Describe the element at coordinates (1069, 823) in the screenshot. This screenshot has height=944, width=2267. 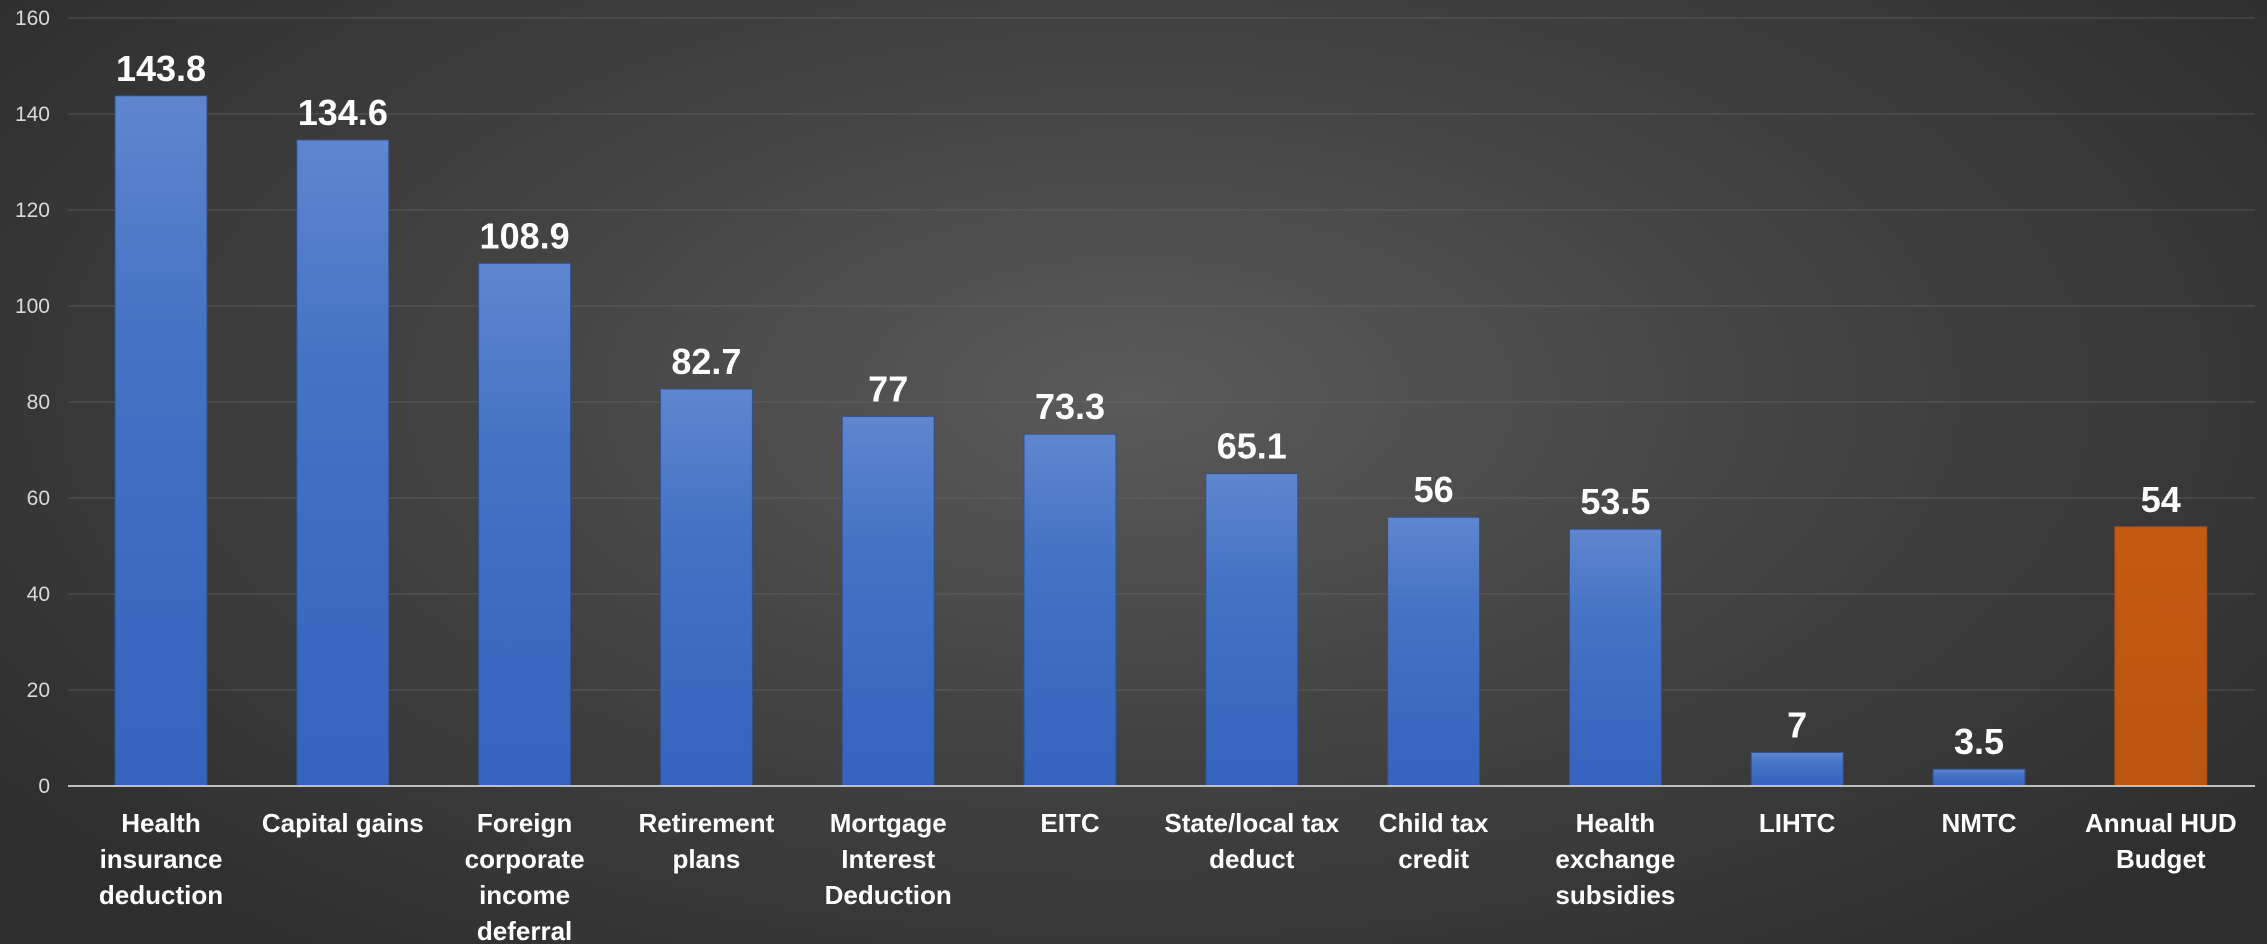
I see `category-label-5: EITC` at that location.